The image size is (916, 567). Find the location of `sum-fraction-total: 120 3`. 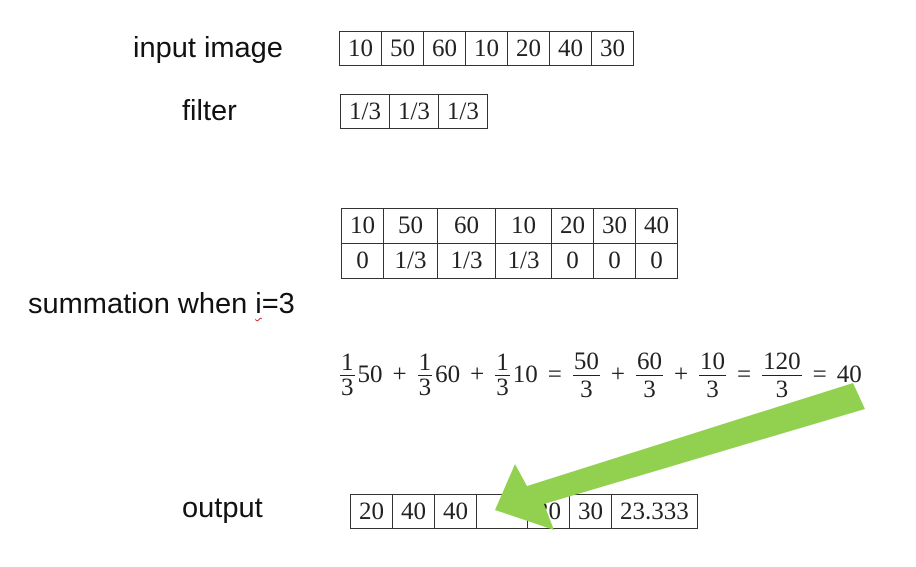

sum-fraction-total: 120 3 is located at coordinates (782, 375).